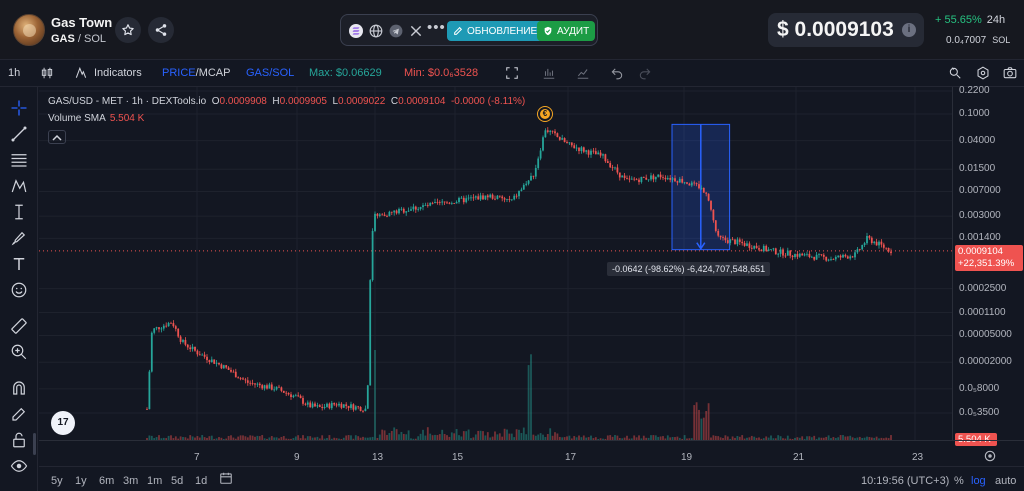 The height and width of the screenshot is (491, 1024). I want to click on event-marker-icon: €, so click(545, 114).